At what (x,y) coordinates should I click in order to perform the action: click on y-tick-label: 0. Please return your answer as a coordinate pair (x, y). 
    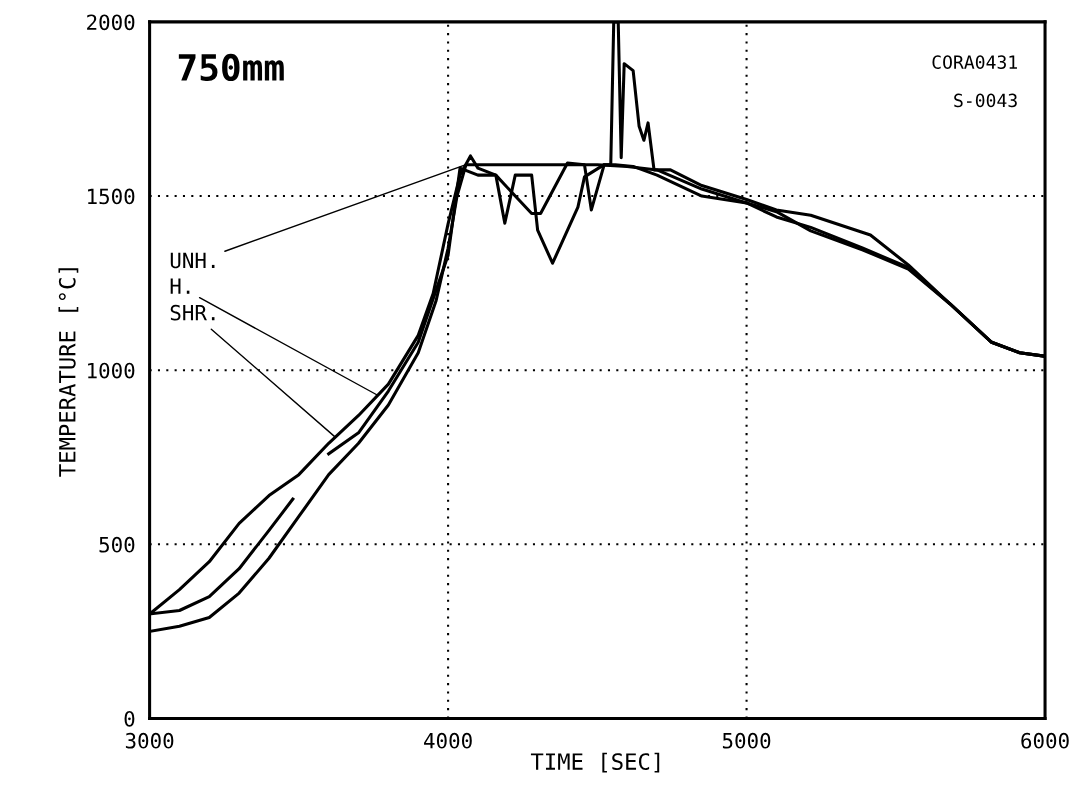
    Looking at the image, I should click on (129, 718).